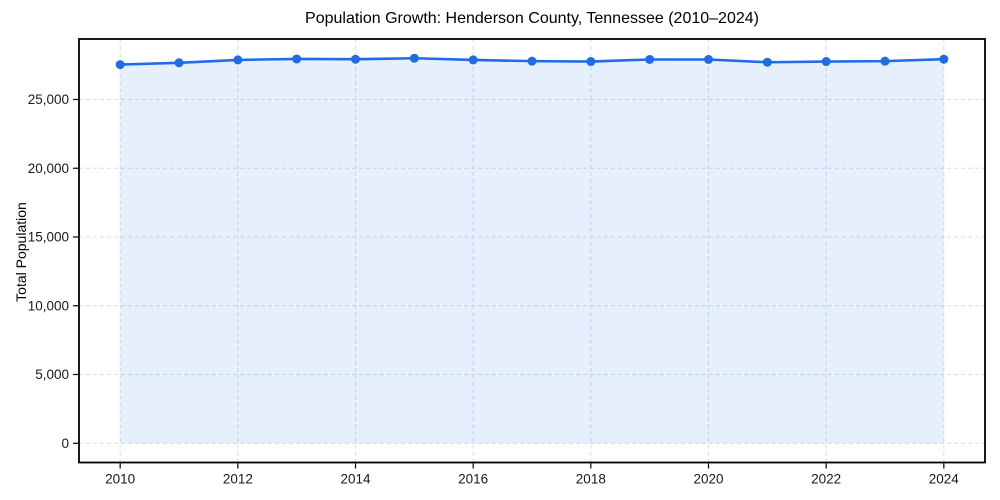  Describe the element at coordinates (120, 479) in the screenshot. I see `x-tick-label: 2010` at that location.